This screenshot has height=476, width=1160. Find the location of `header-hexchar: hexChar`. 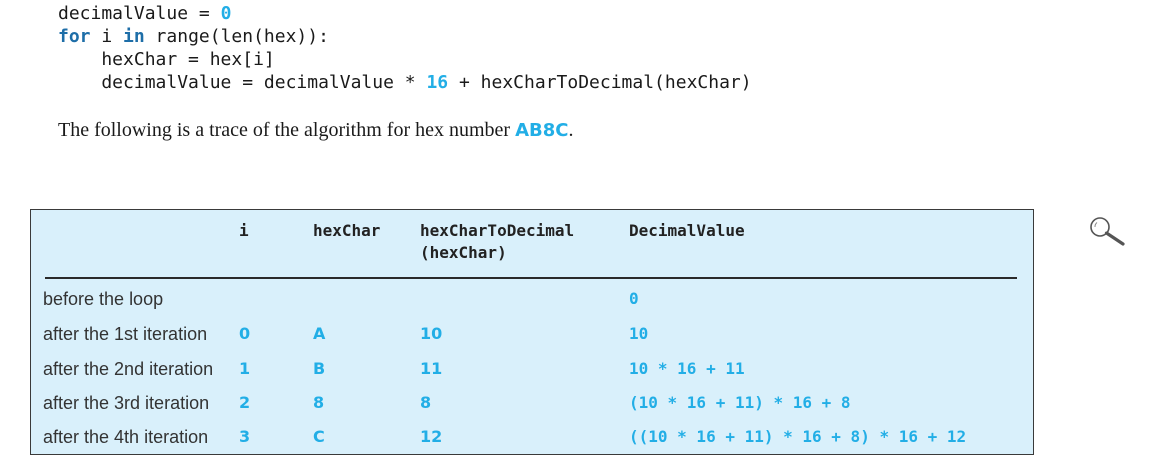

header-hexchar: hexChar is located at coordinates (347, 230).